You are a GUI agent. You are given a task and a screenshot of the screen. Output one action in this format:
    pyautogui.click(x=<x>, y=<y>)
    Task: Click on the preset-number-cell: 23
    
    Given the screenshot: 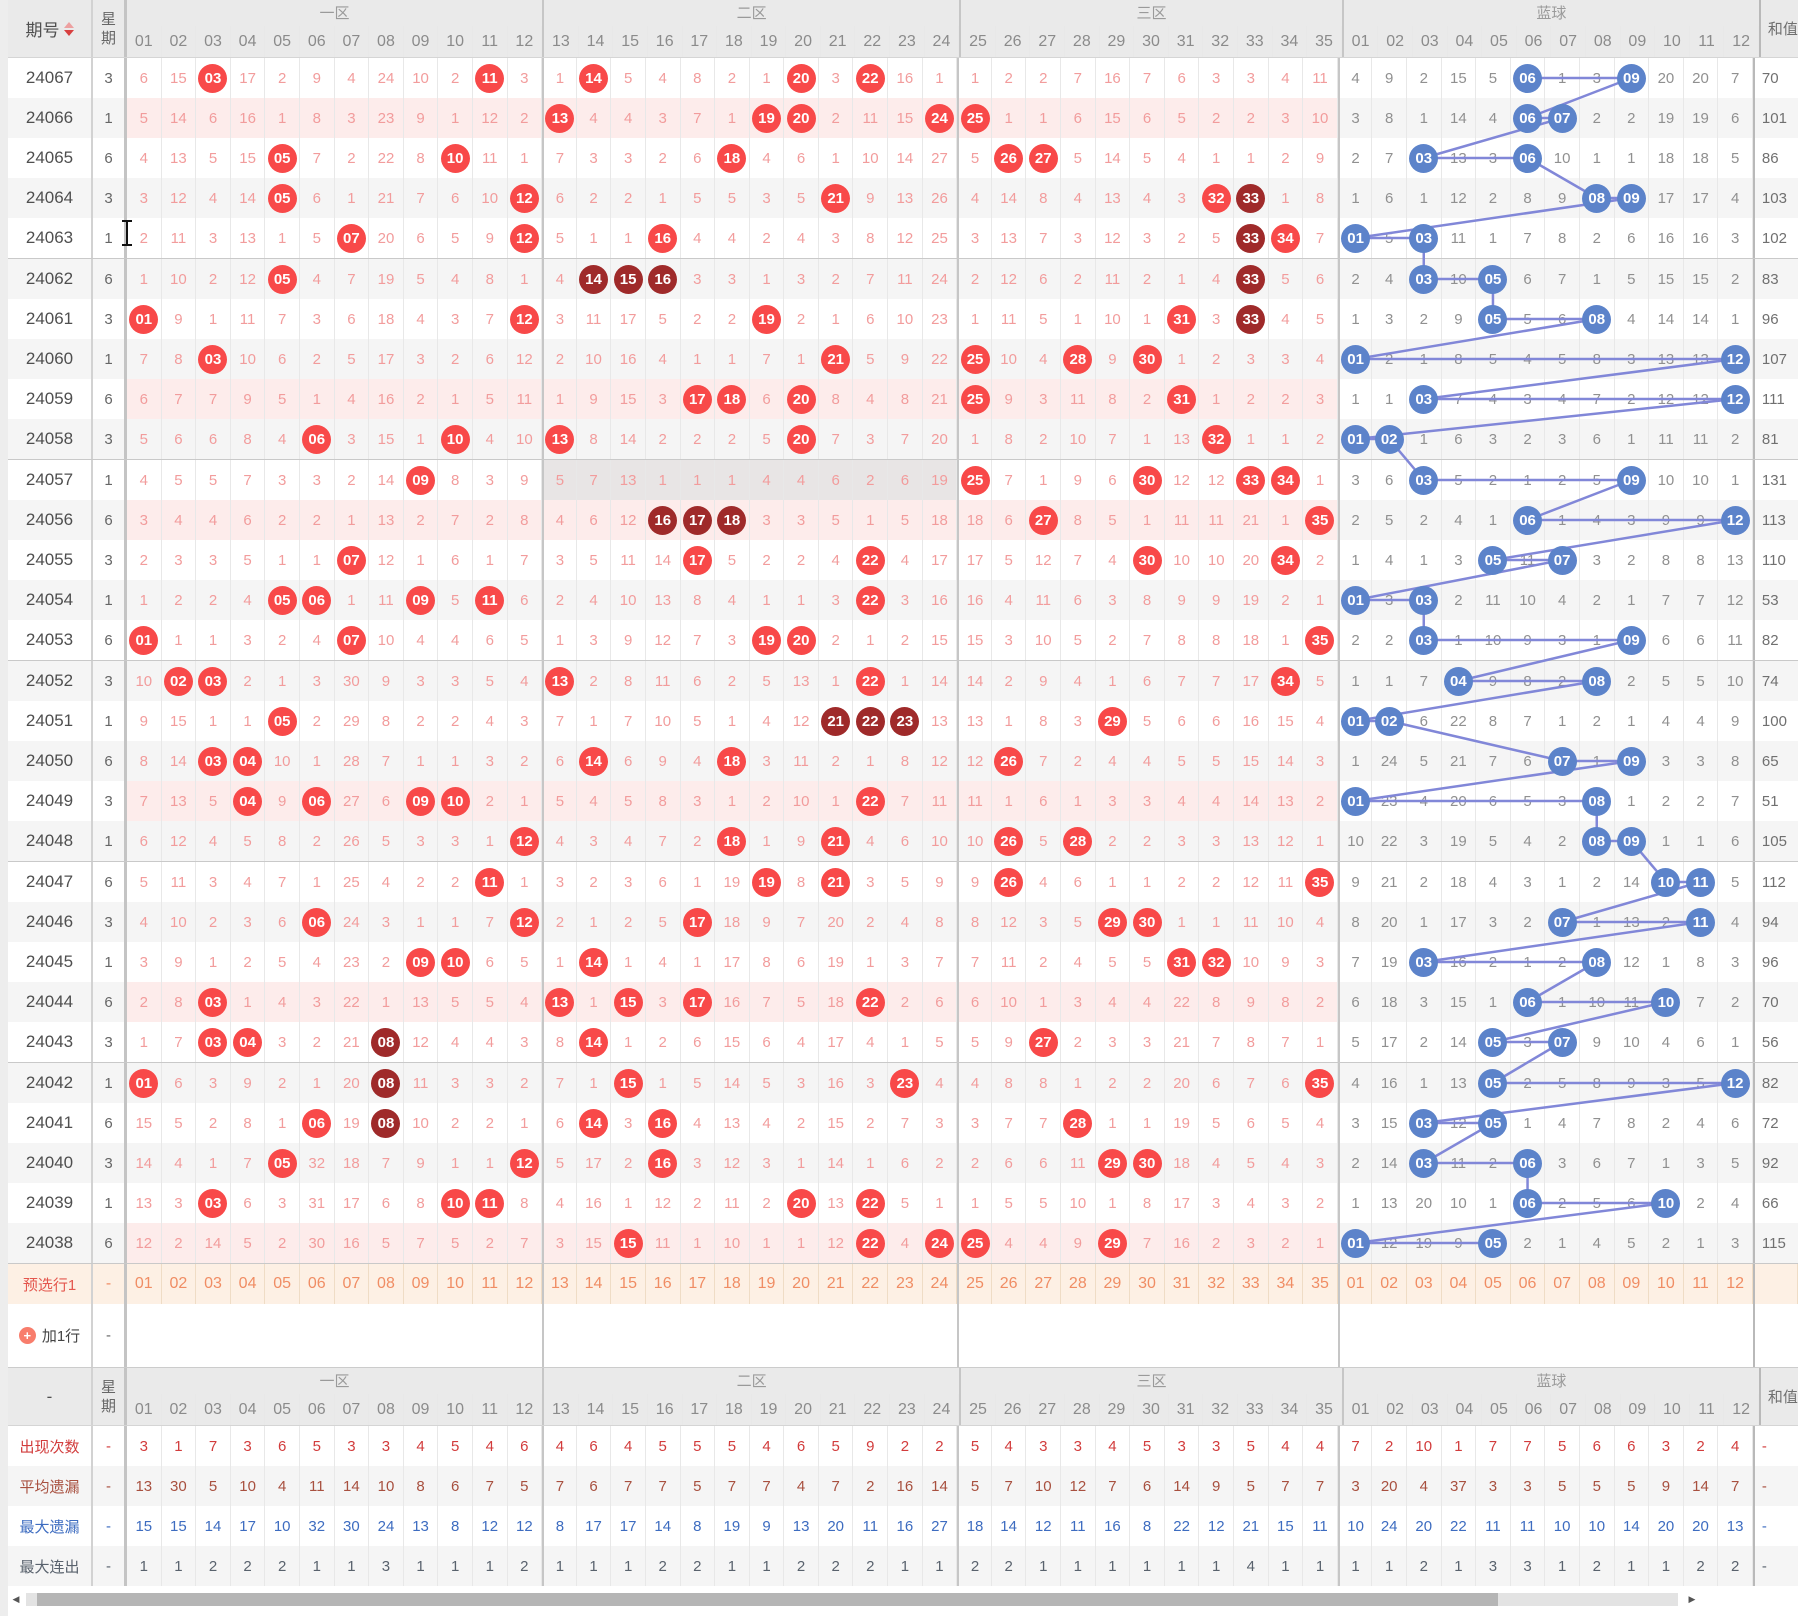 What is the action you would take?
    pyautogui.click(x=905, y=1284)
    